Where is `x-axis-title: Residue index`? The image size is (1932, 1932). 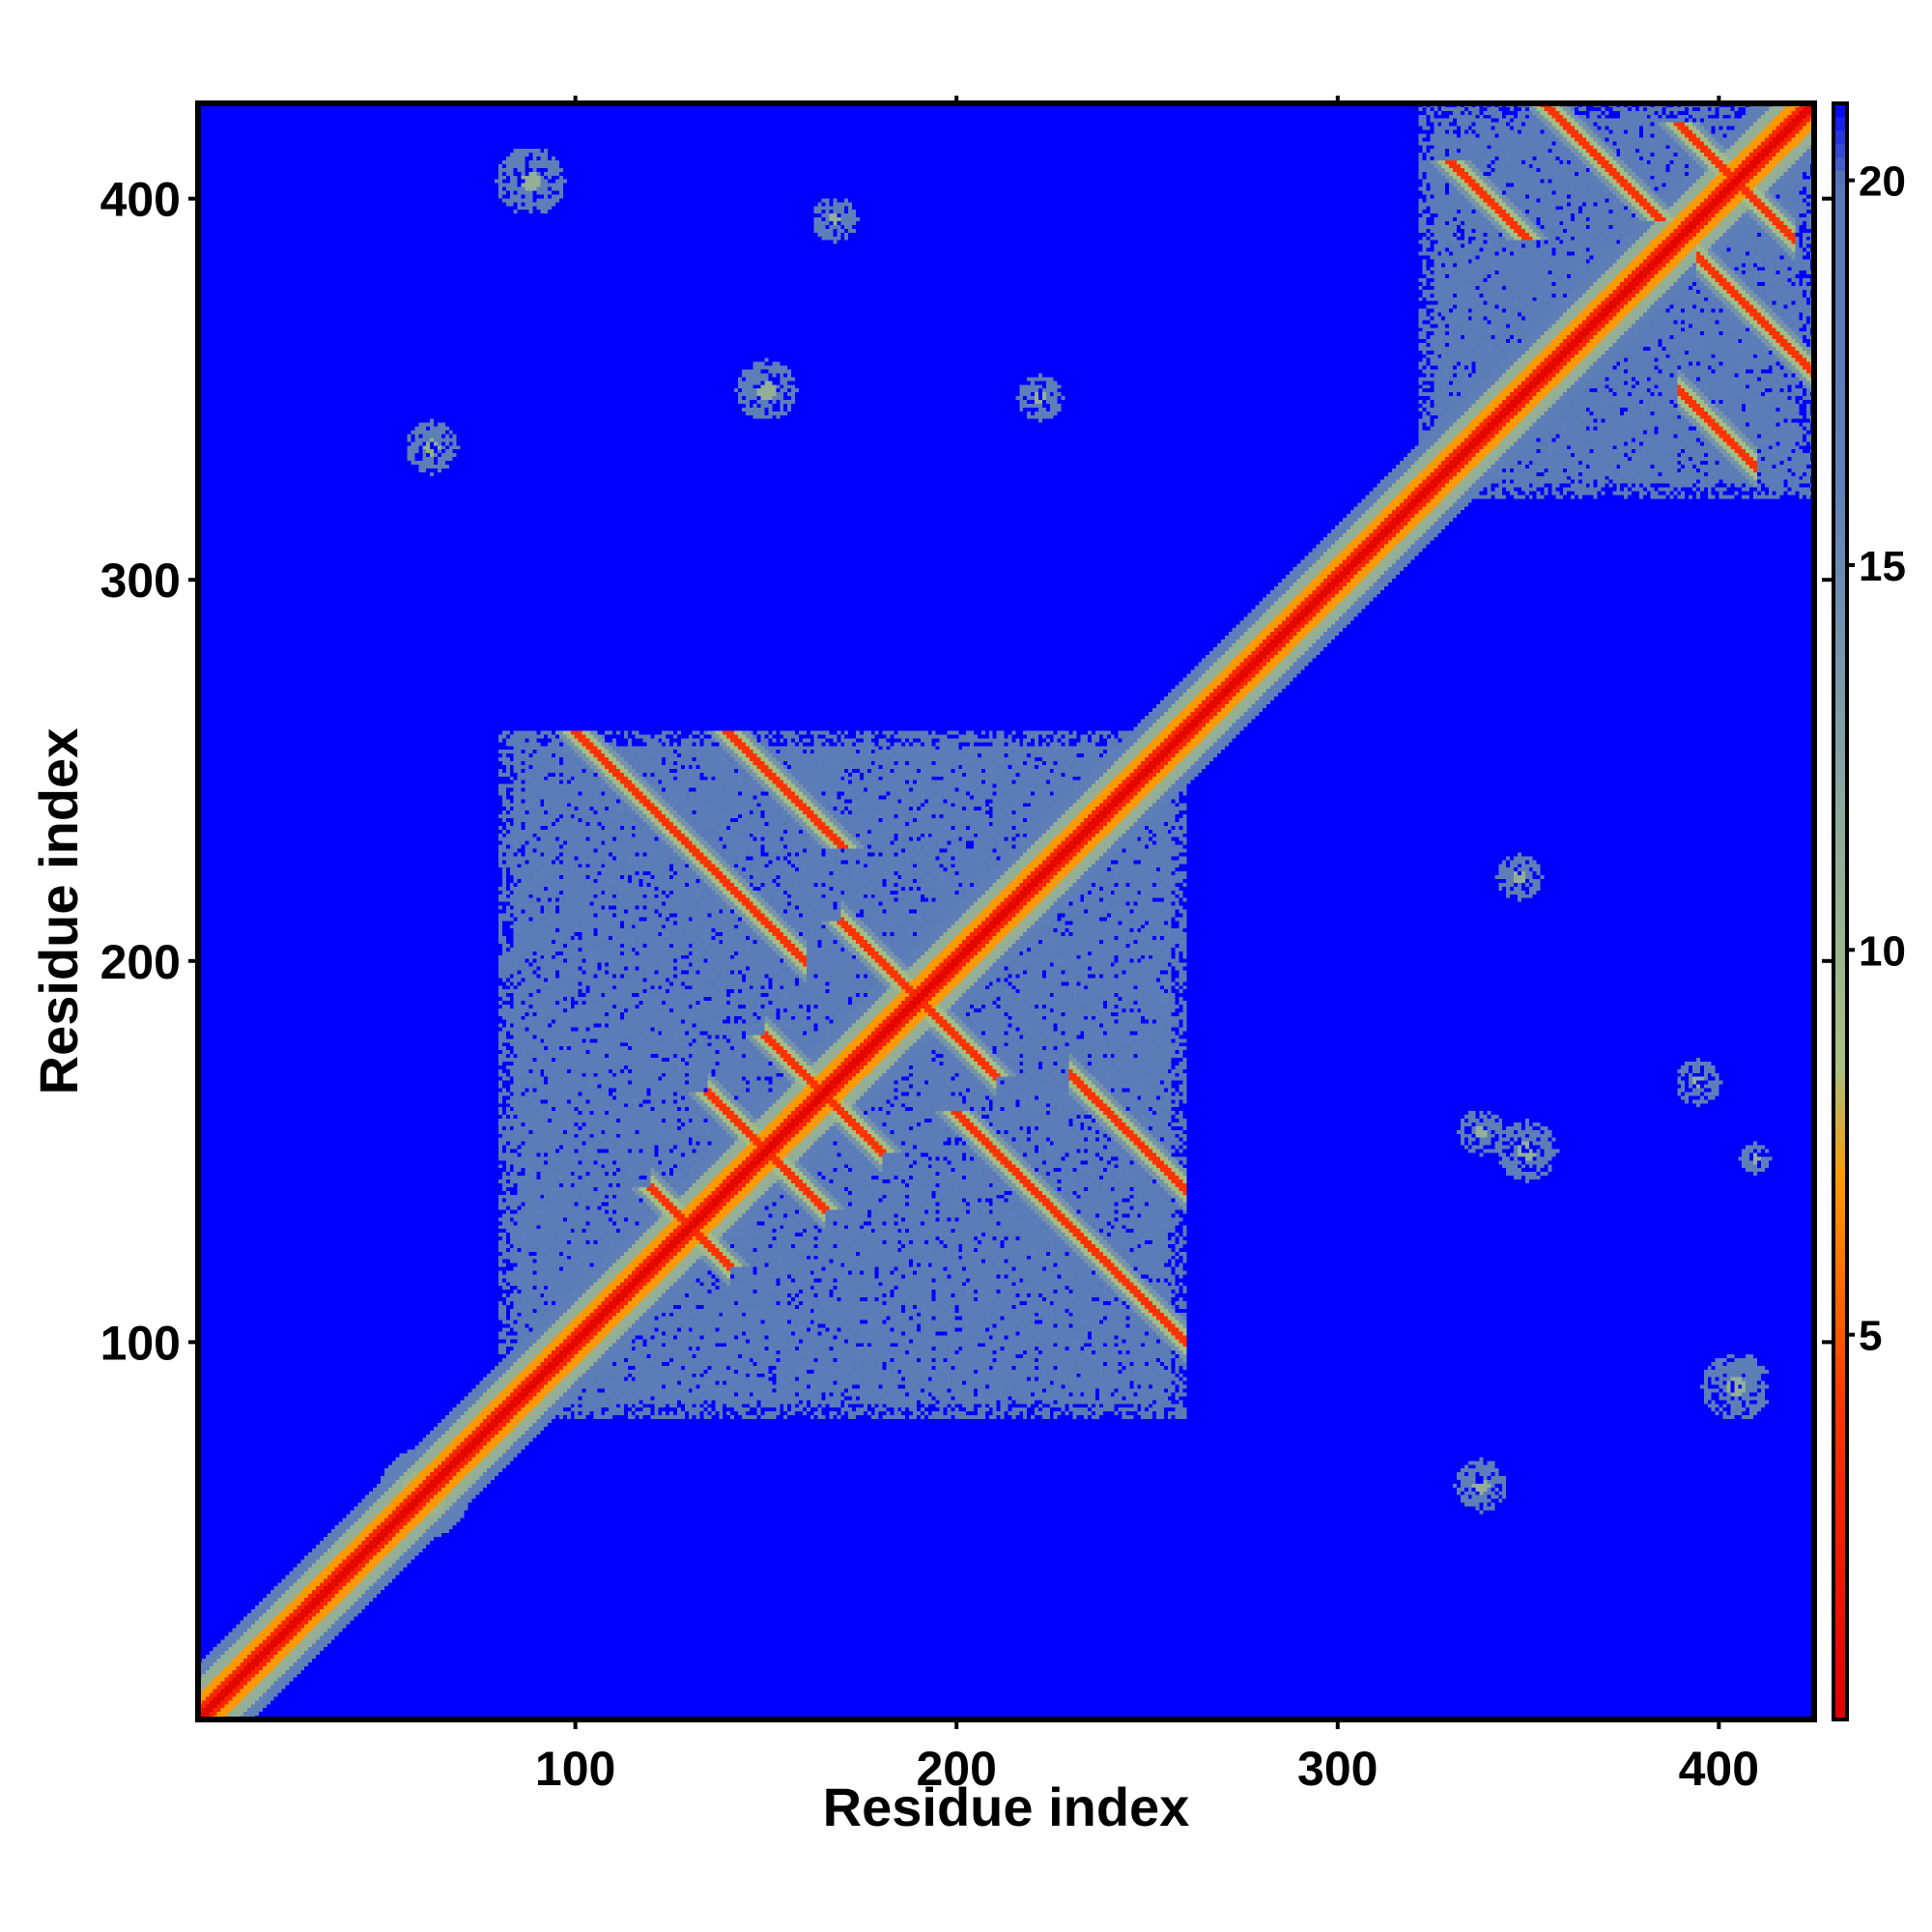
x-axis-title: Residue index is located at coordinates (1006, 1806).